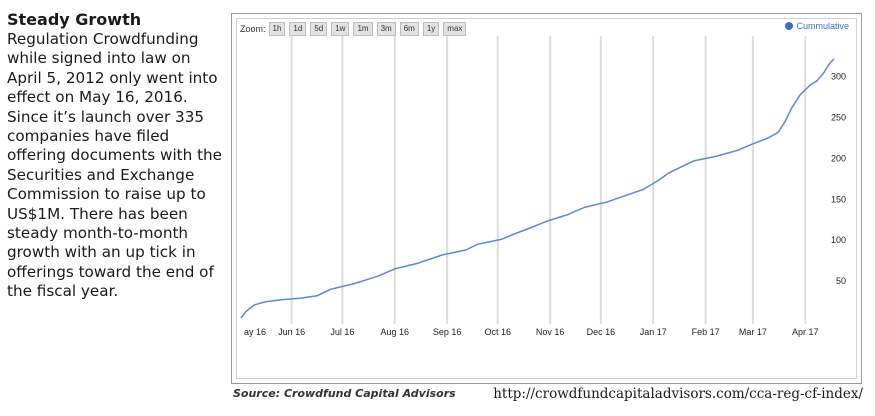 Image resolution: width=875 pixels, height=416 pixels. What do you see at coordinates (277, 29) in the screenshot?
I see `zoom-button-1h: 1h` at bounding box center [277, 29].